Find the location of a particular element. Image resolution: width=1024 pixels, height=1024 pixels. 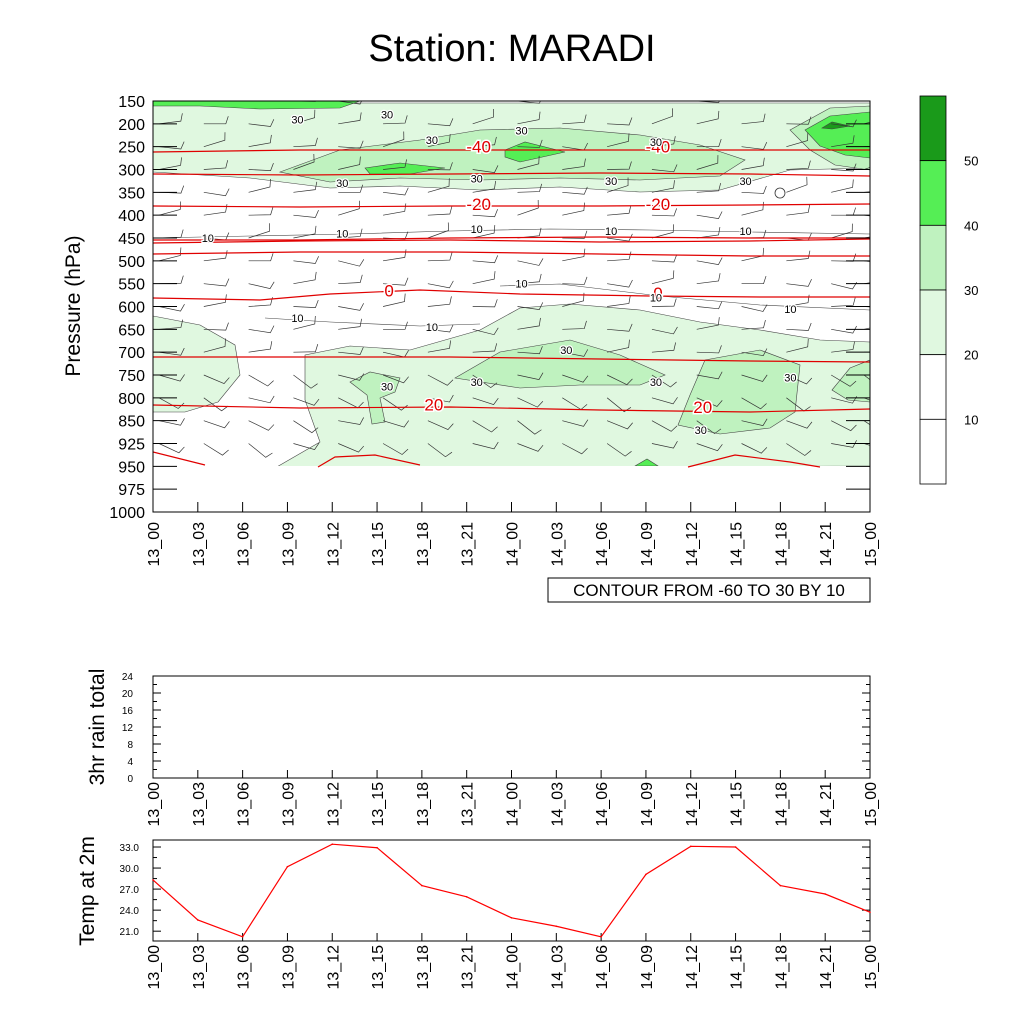

temperature-xtick-label: 13_12 is located at coordinates (333, 967).